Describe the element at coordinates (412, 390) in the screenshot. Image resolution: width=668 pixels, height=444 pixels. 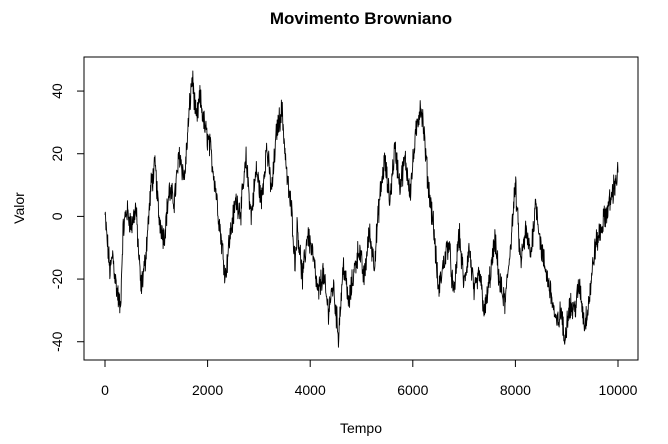
I see `x-tick-label: 6000` at that location.